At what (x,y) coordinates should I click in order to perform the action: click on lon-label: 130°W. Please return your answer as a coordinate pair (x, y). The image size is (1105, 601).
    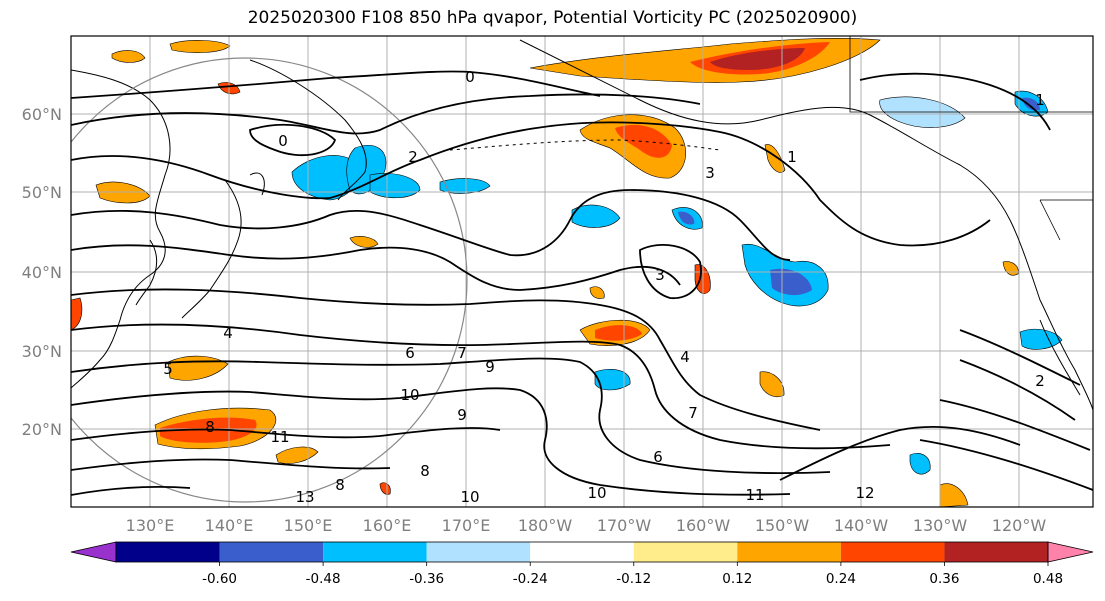
    Looking at the image, I should click on (940, 525).